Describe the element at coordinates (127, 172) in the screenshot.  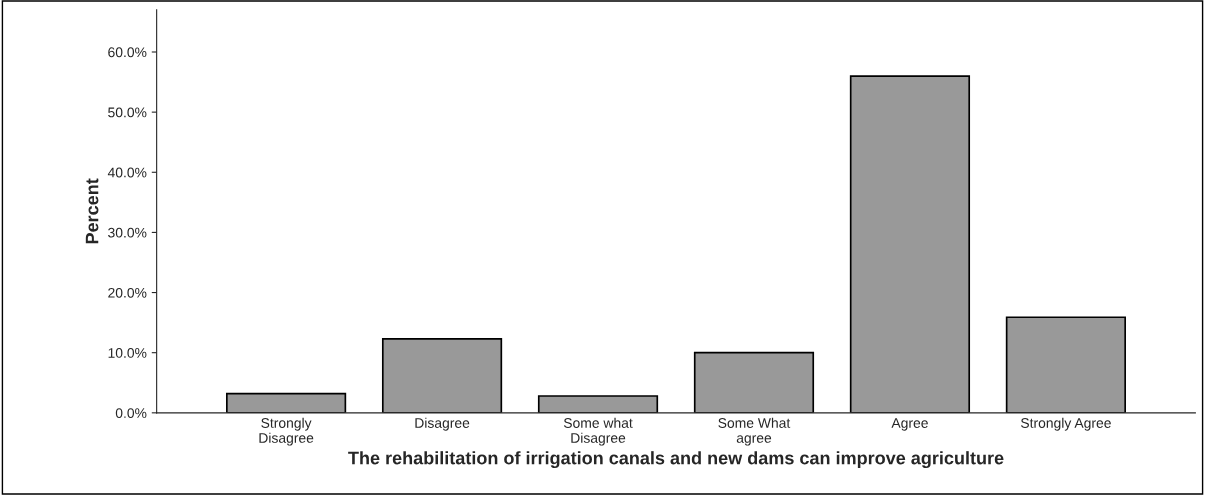
I see `y-tick-label: 40.0%` at that location.